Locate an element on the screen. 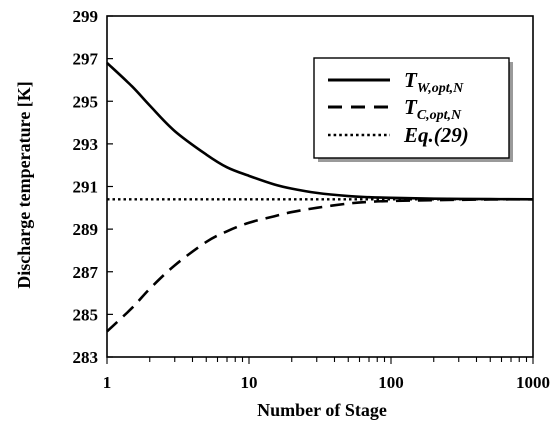 The width and height of the screenshot is (550, 426). legend: TW,opt,NTC,opt,NEq.(29) is located at coordinates (413, 109).